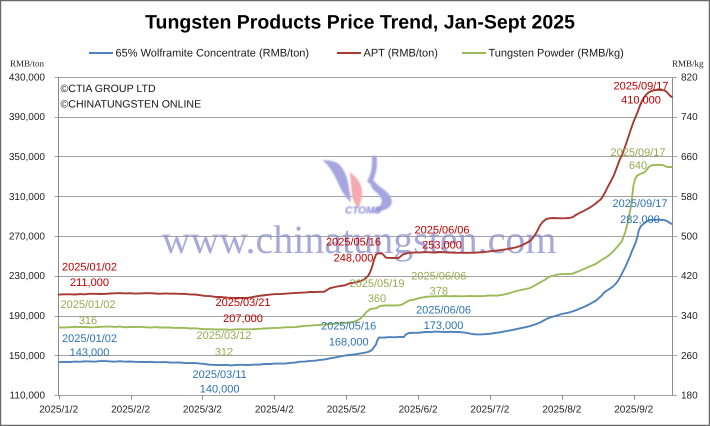 Image resolution: width=710 pixels, height=426 pixels. Describe the element at coordinates (640, 220) in the screenshot. I see `svg-text: 282,000` at that location.